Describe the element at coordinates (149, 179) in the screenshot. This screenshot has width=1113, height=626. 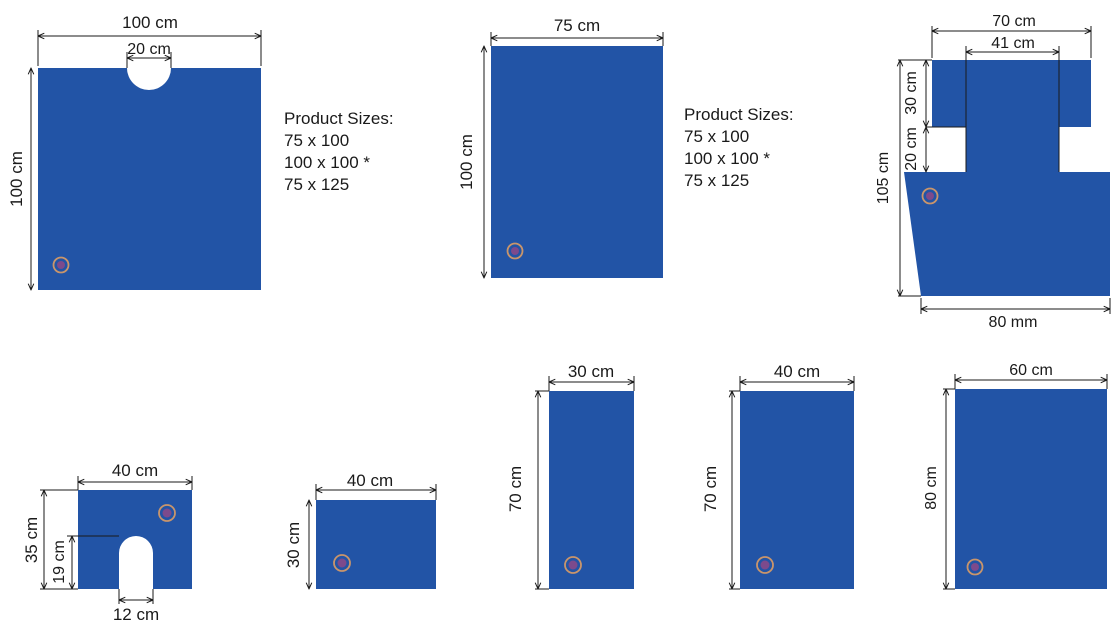
I see `sheet-1-shape` at that location.